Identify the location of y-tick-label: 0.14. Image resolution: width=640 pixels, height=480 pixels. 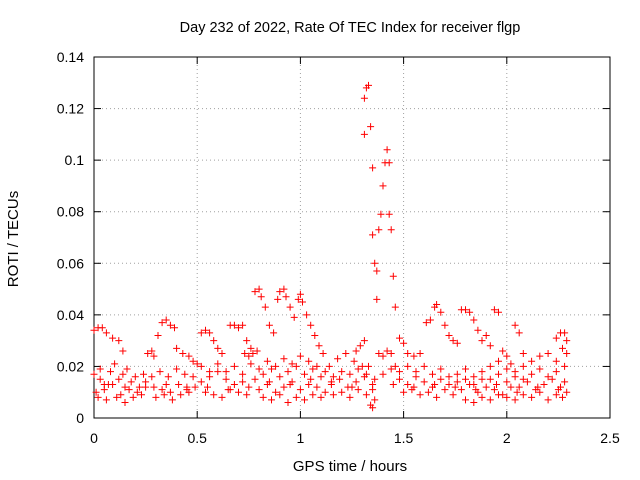
(70, 57).